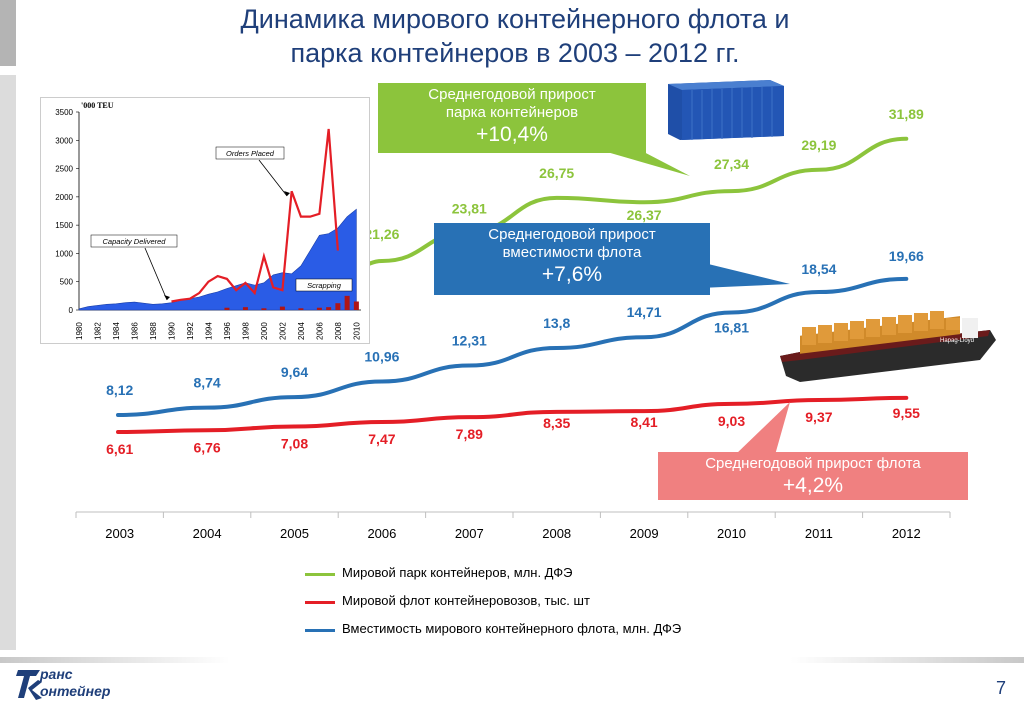 The image size is (1024, 709). What do you see at coordinates (71, 310) in the screenshot?
I see `inset-y-tick-label: 0` at bounding box center [71, 310].